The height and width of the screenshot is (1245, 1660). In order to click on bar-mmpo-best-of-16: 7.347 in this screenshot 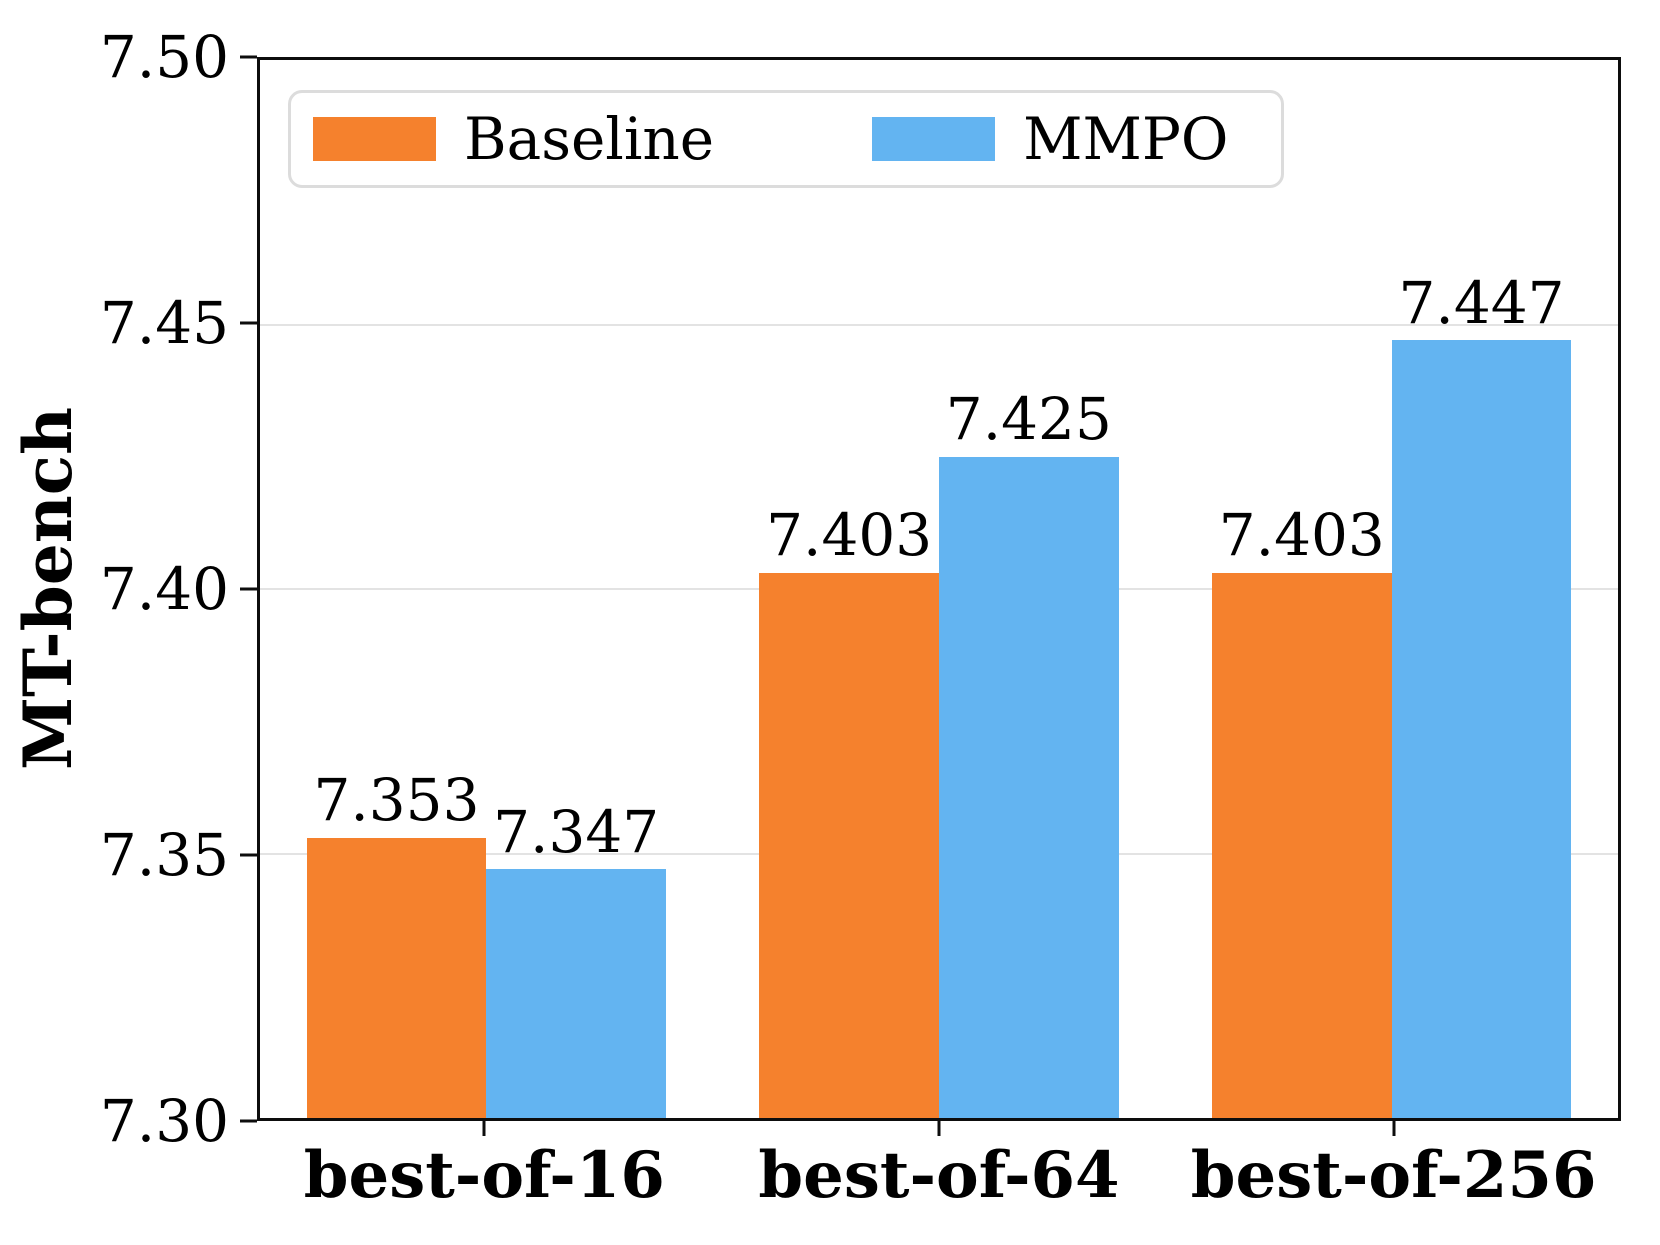, I will do `click(576, 958)`.